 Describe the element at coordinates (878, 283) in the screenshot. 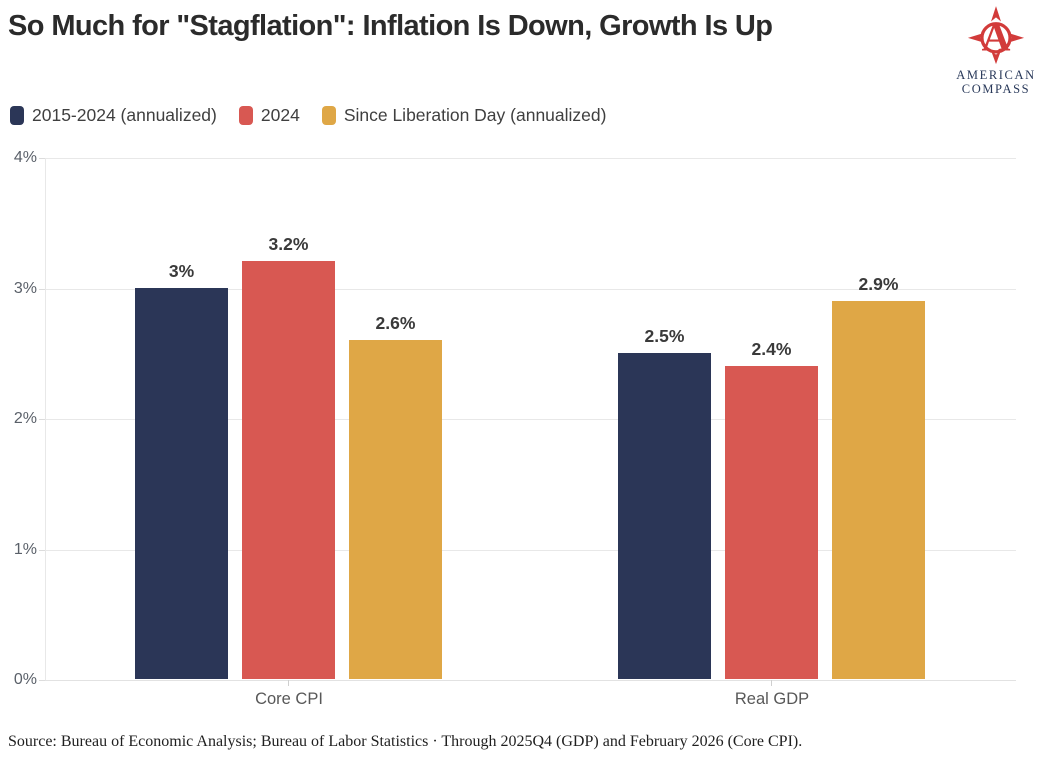

I see `bar-value-label: 2.9%` at that location.